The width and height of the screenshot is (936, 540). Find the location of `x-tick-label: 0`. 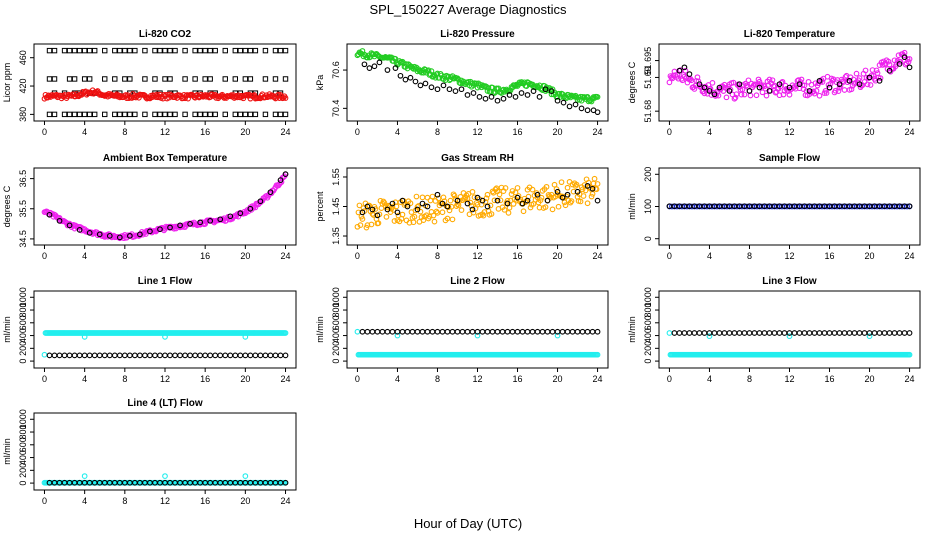

x-tick-label: 0 is located at coordinates (44, 132).